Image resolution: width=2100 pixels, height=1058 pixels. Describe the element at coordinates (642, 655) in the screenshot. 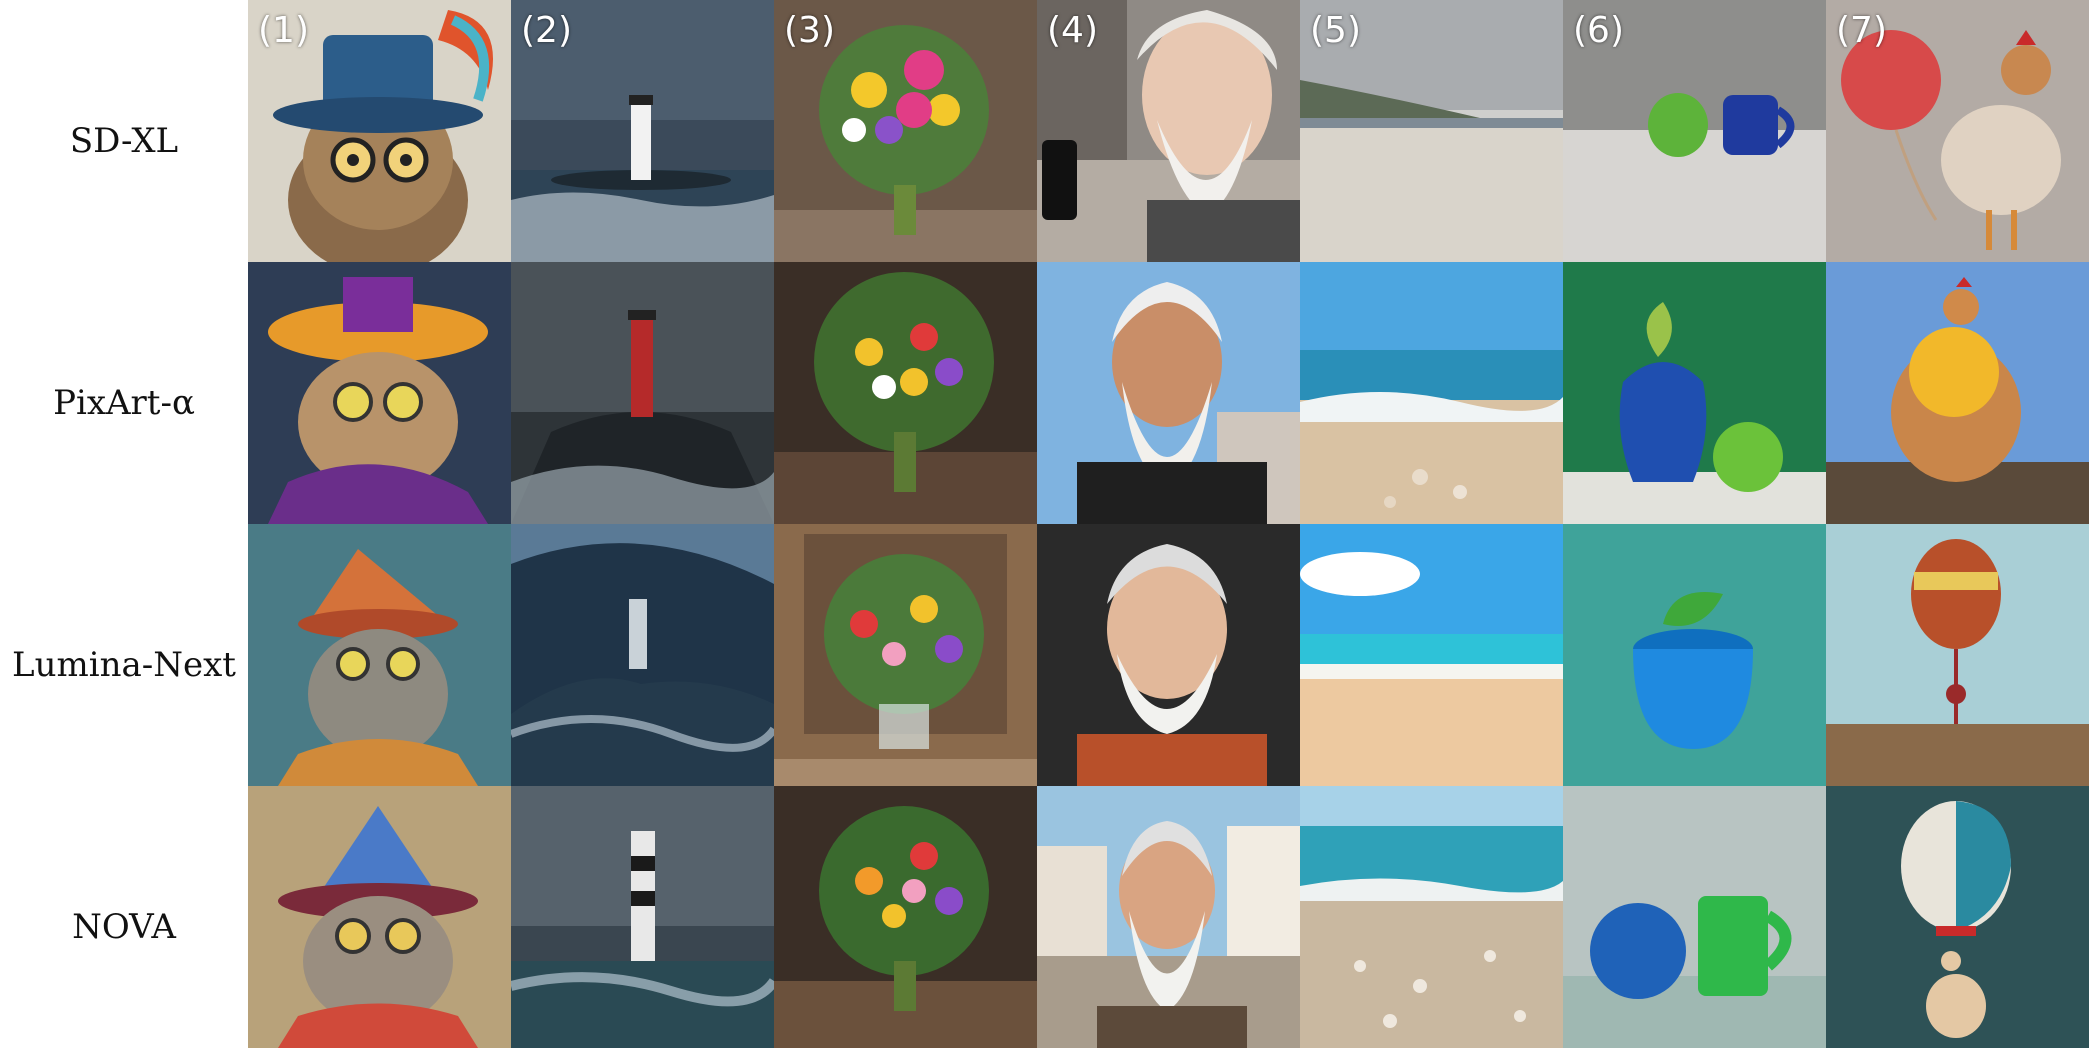

I see `image-lumina-lighthouse` at that location.